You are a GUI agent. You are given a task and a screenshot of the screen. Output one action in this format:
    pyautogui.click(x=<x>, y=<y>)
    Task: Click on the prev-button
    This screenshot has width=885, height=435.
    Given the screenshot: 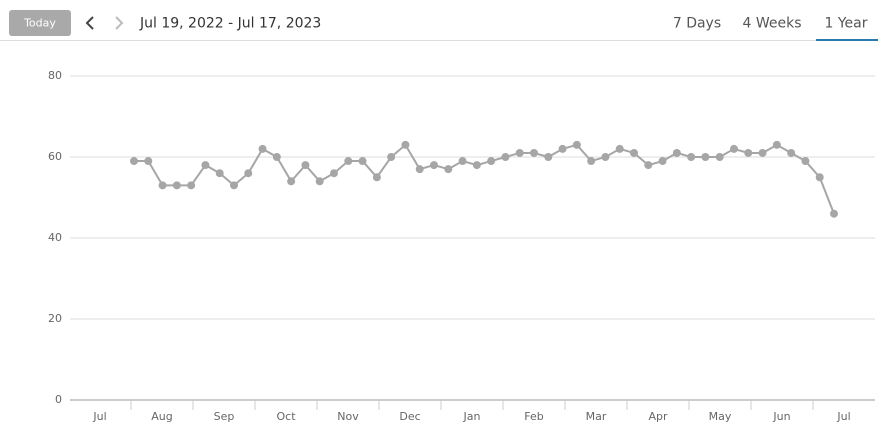 What is the action you would take?
    pyautogui.click(x=89, y=23)
    